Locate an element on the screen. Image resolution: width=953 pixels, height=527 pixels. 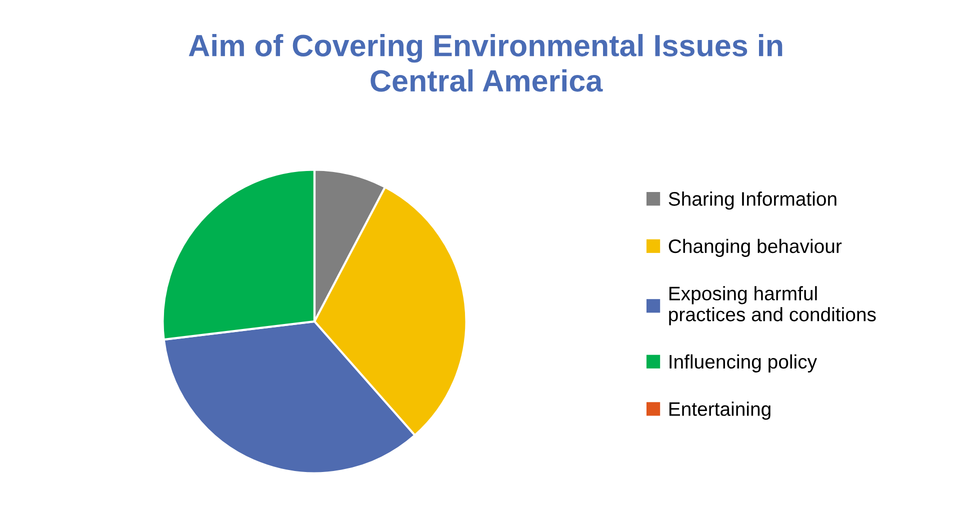
legend-label: Influencing policy is located at coordinates (743, 363).